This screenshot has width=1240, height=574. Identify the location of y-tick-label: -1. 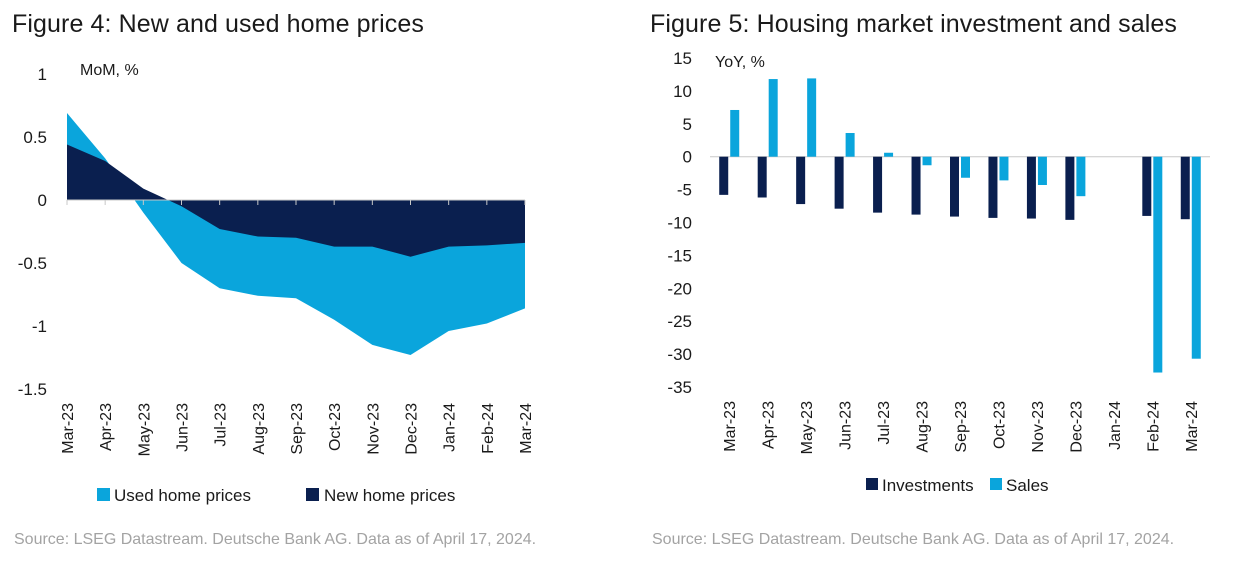
(39, 326).